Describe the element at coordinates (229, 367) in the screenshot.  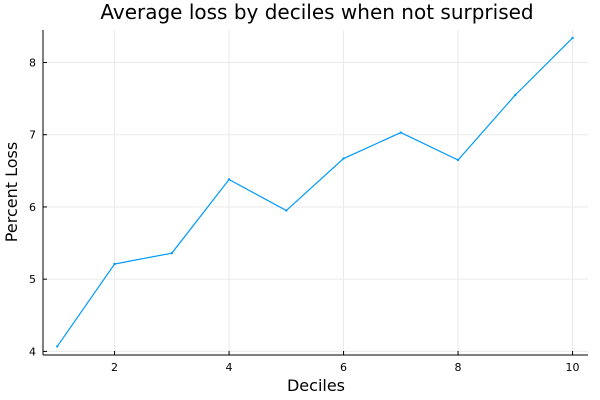
I see `x-tick-label: 4` at that location.